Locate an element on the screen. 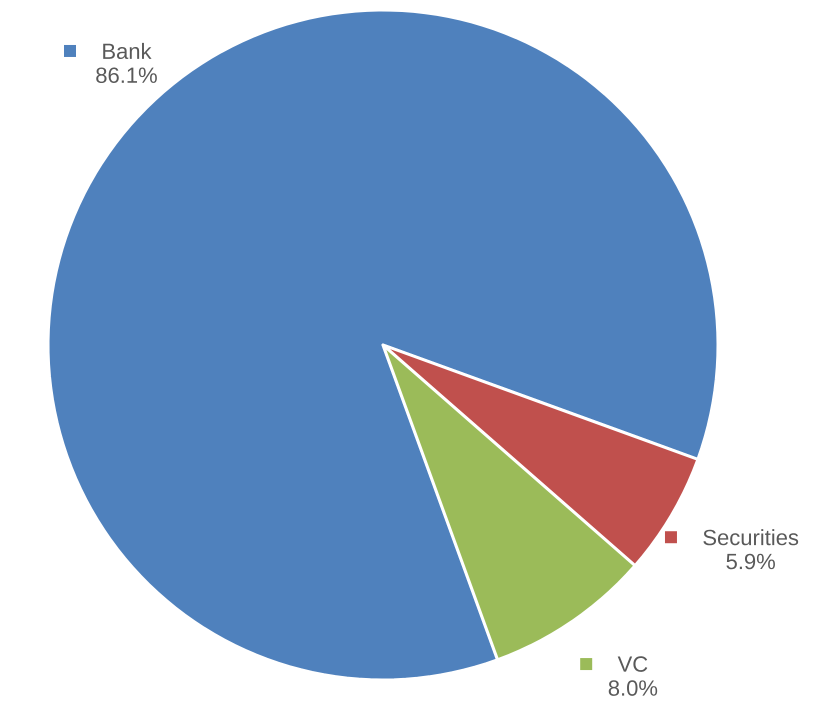 Image resolution: width=821 pixels, height=718 pixels. slice-label: Bank is located at coordinates (127, 51).